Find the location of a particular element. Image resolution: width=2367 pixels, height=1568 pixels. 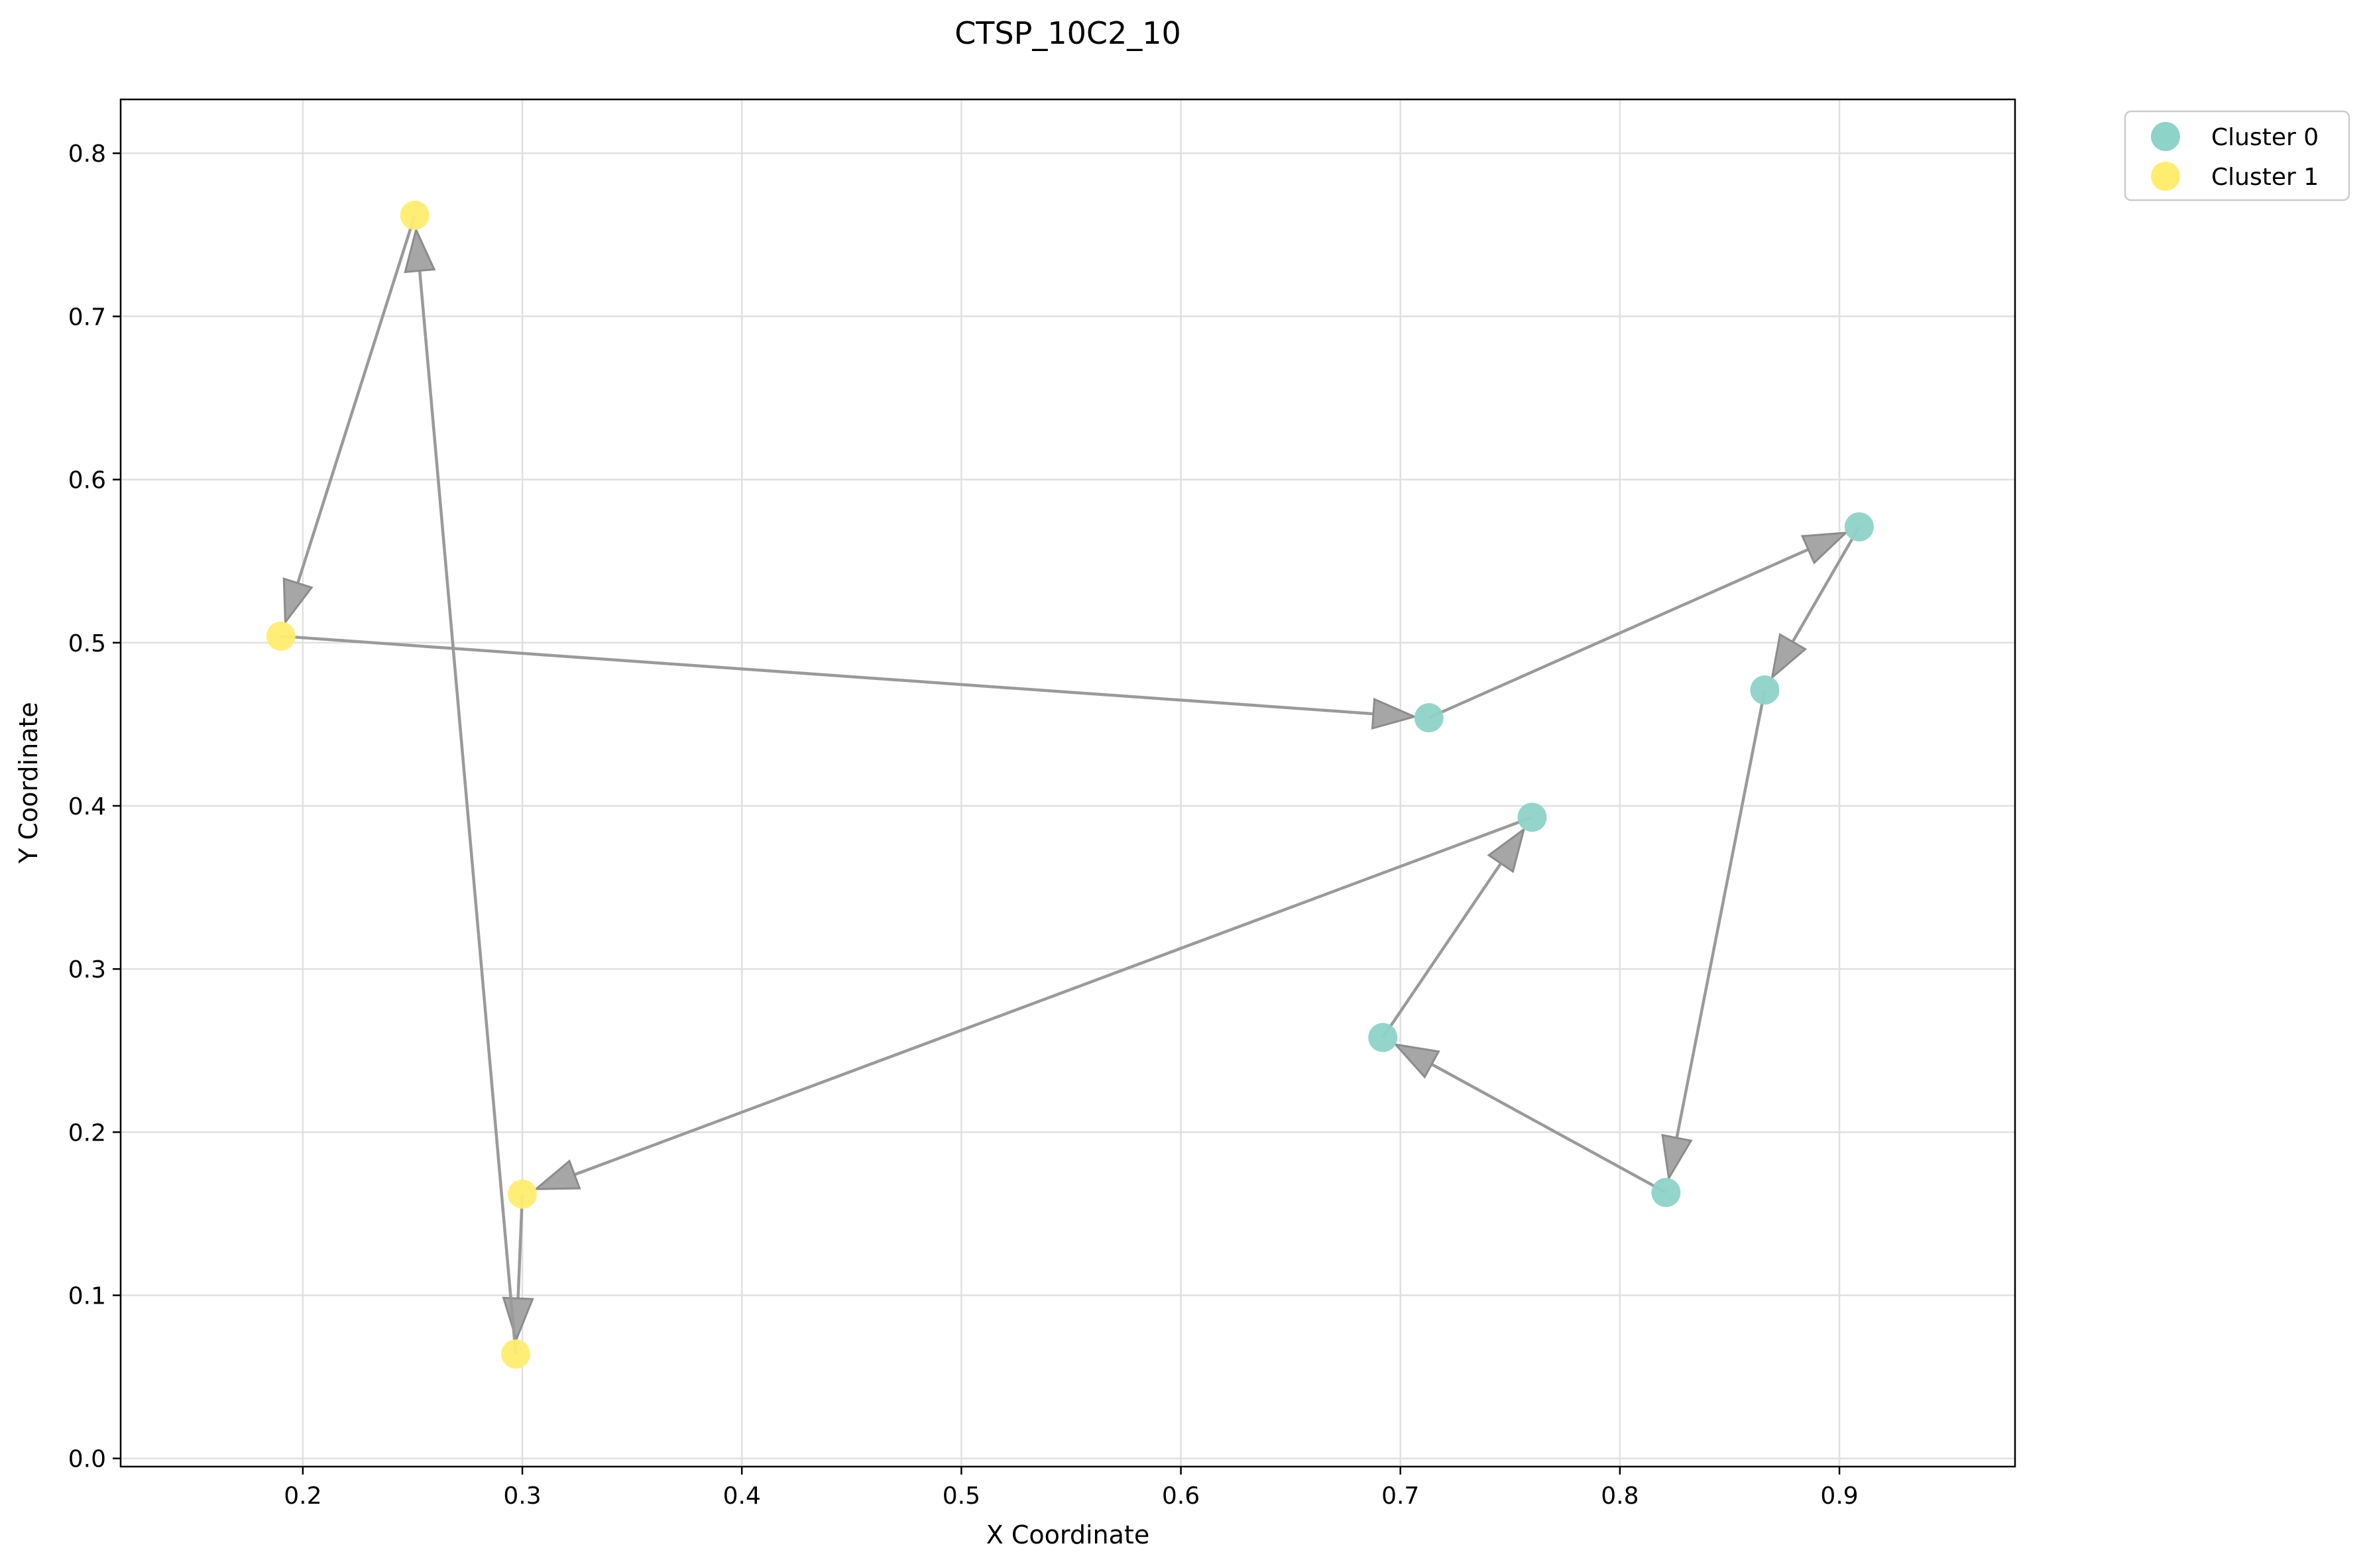

x-tick-label: 0.9 is located at coordinates (1839, 1496).